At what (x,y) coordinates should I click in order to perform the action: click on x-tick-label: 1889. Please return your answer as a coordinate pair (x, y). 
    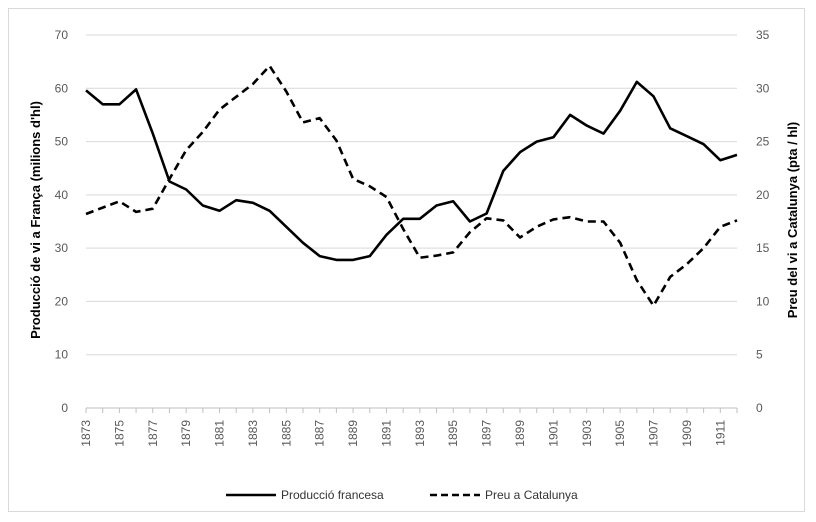
    Looking at the image, I should click on (353, 433).